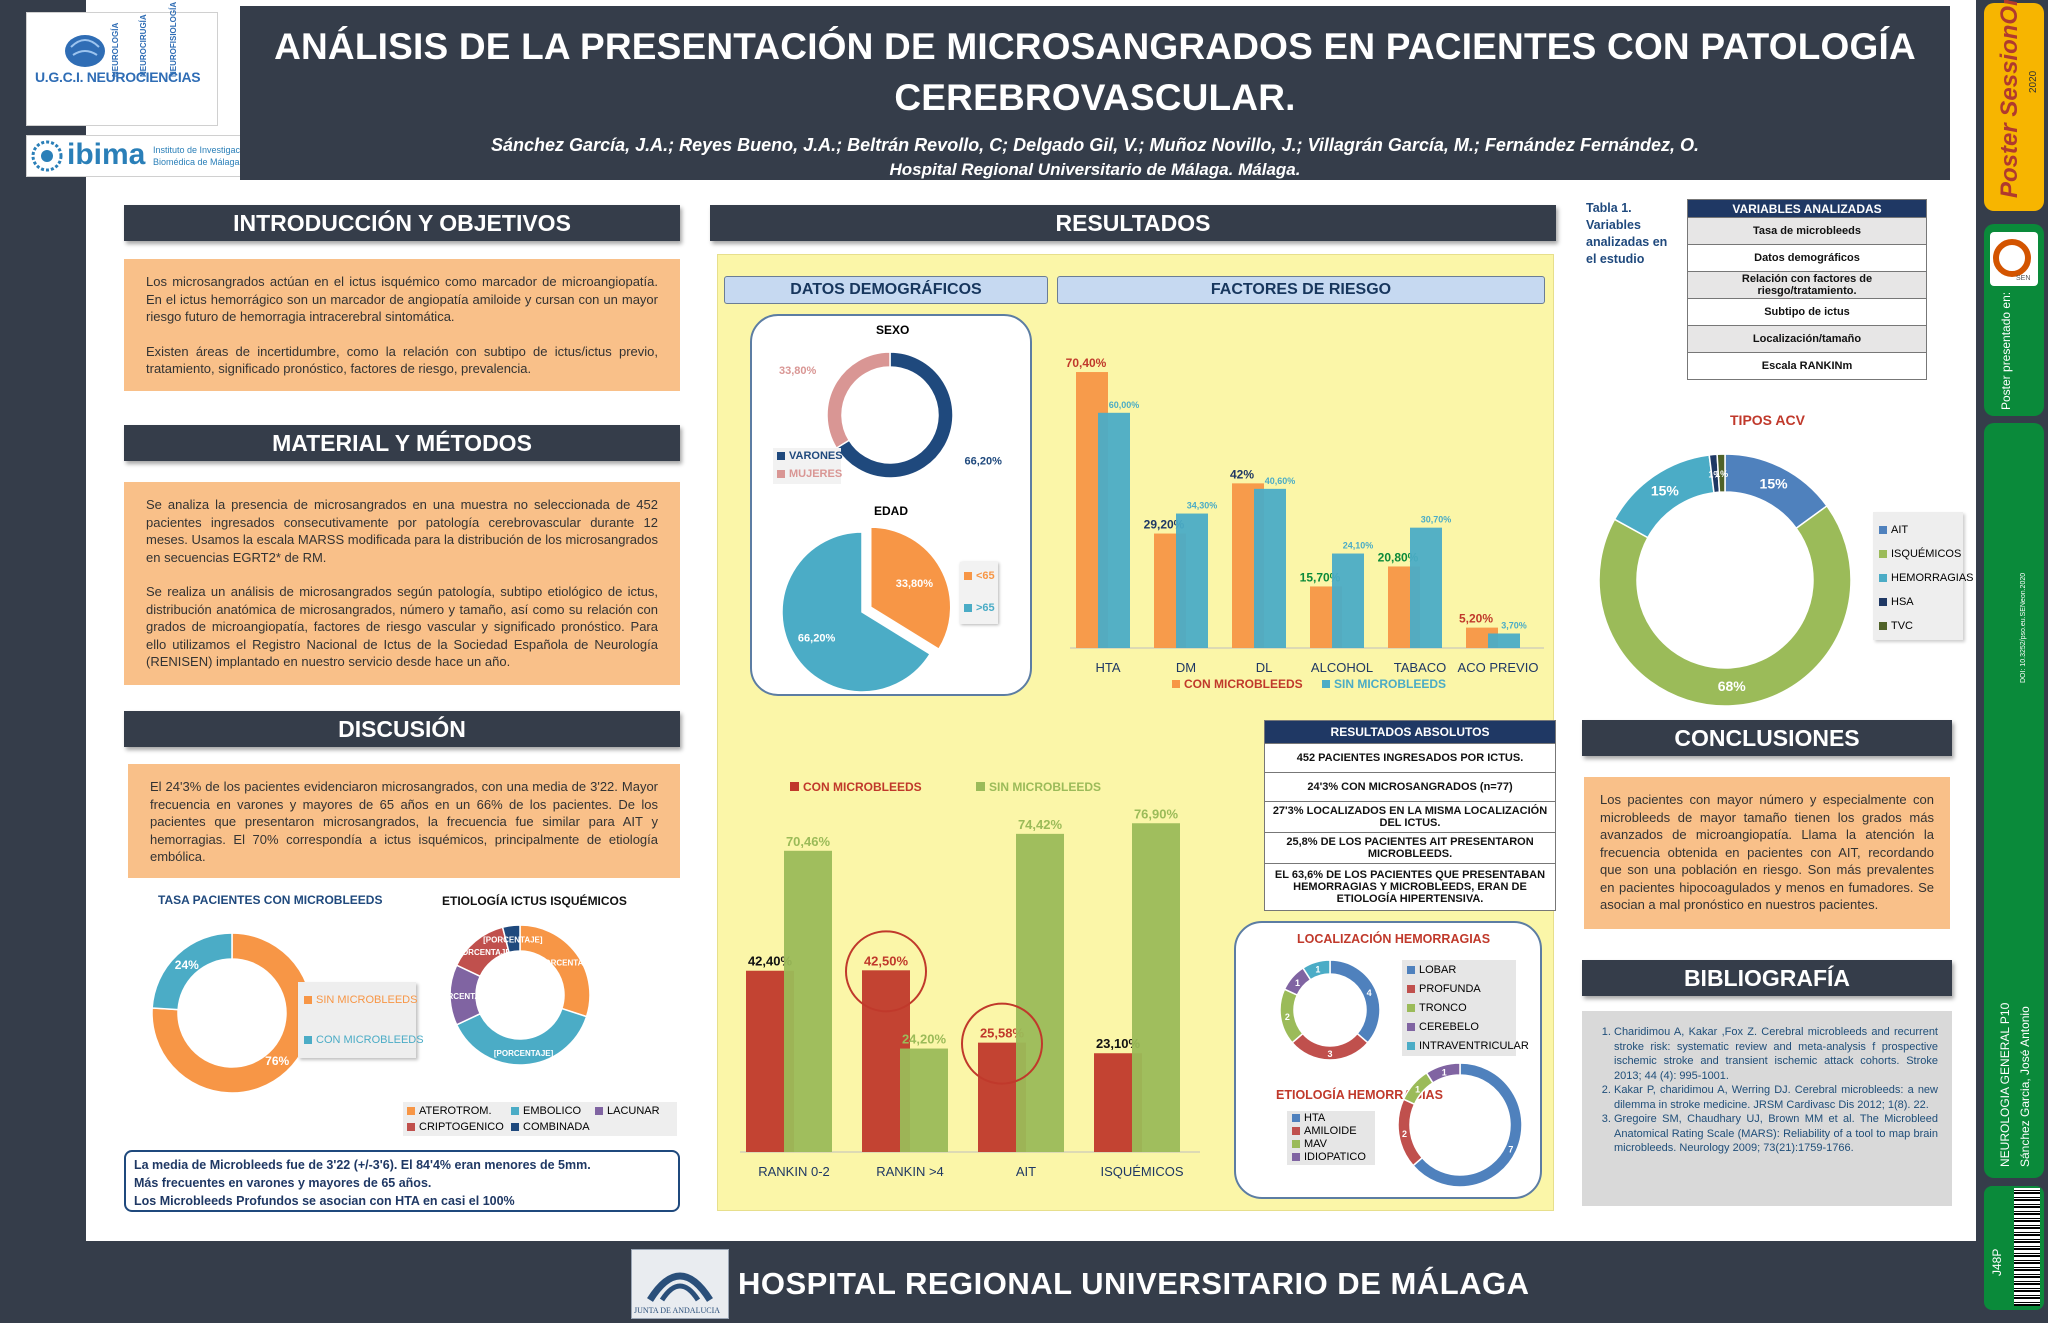 The image size is (2048, 1323). Describe the element at coordinates (808, 841) in the screenshot. I see `rankin-value-label-1-0: 70,46%` at that location.